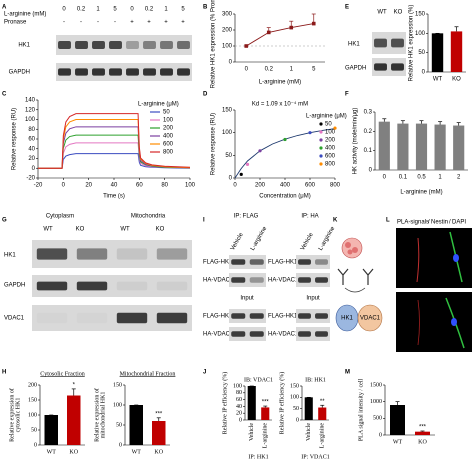  What do you see at coordinates (158, 452) in the screenshot?
I see `x-tick-label: KO` at bounding box center [158, 452].